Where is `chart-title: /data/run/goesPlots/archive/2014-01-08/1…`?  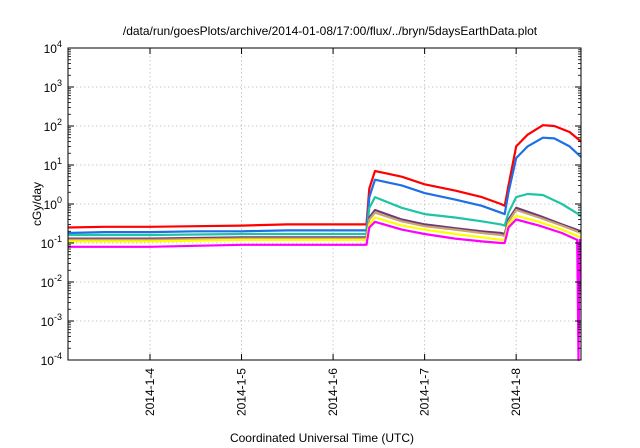
chart-title: /data/run/goesPlots/archive/2014-01-08/1… is located at coordinates (330, 31).